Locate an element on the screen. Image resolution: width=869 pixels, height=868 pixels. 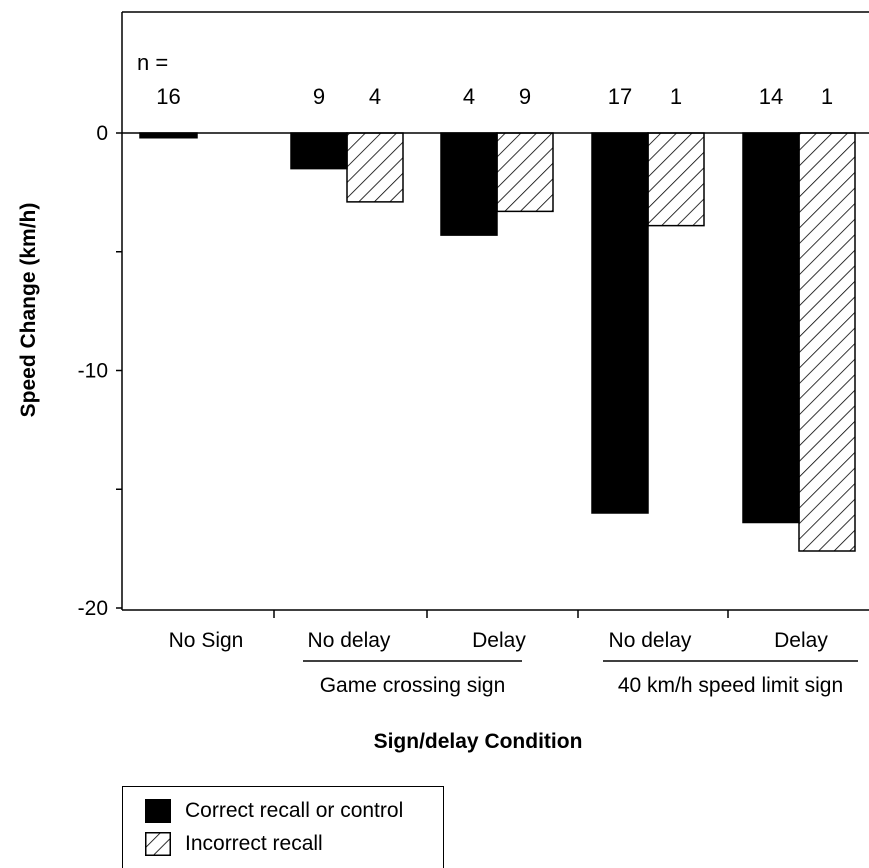
y-tick-label: -10 is located at coordinates (93, 371).